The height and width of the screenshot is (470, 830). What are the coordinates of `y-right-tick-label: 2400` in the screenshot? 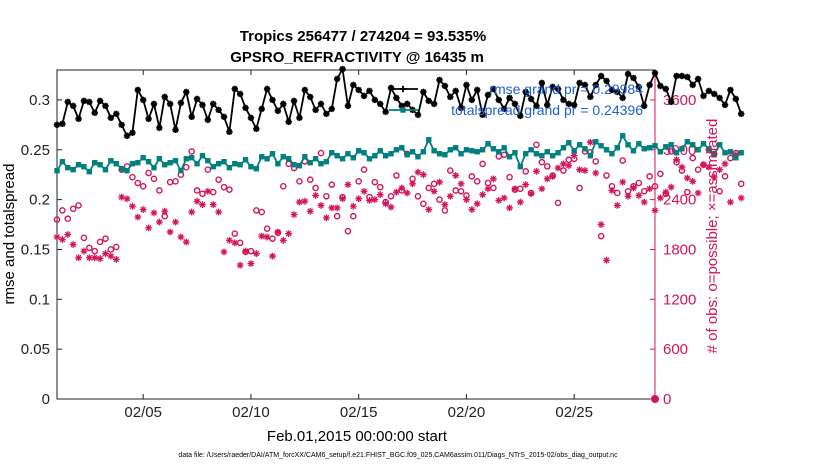 It's located at (679, 200).